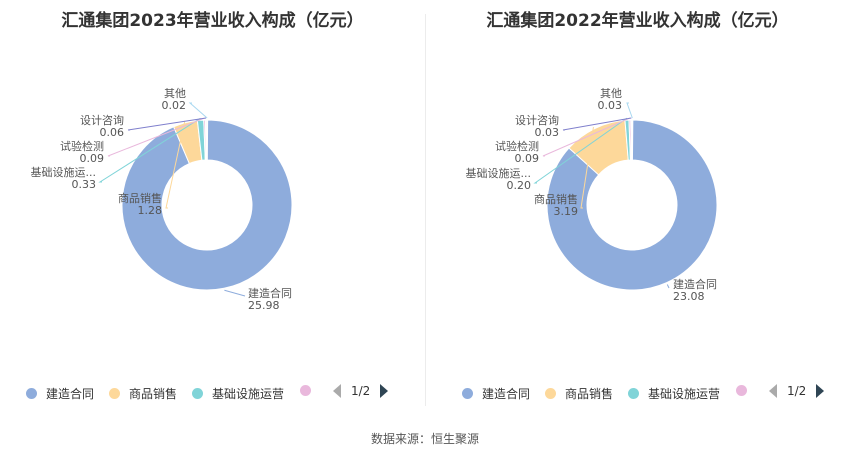 This screenshot has width=850, height=459. I want to click on slice-value-label: 0.02, so click(174, 105).